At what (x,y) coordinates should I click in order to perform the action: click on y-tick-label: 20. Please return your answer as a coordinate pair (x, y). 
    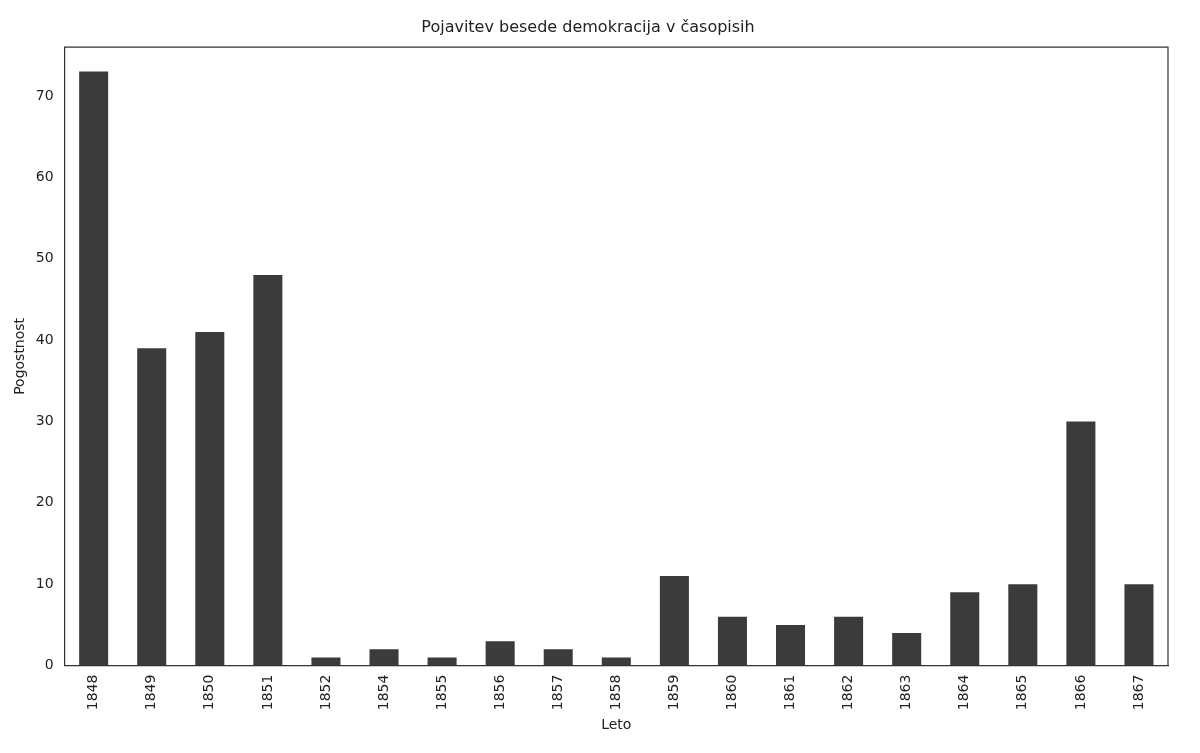
    Looking at the image, I should click on (44, 501).